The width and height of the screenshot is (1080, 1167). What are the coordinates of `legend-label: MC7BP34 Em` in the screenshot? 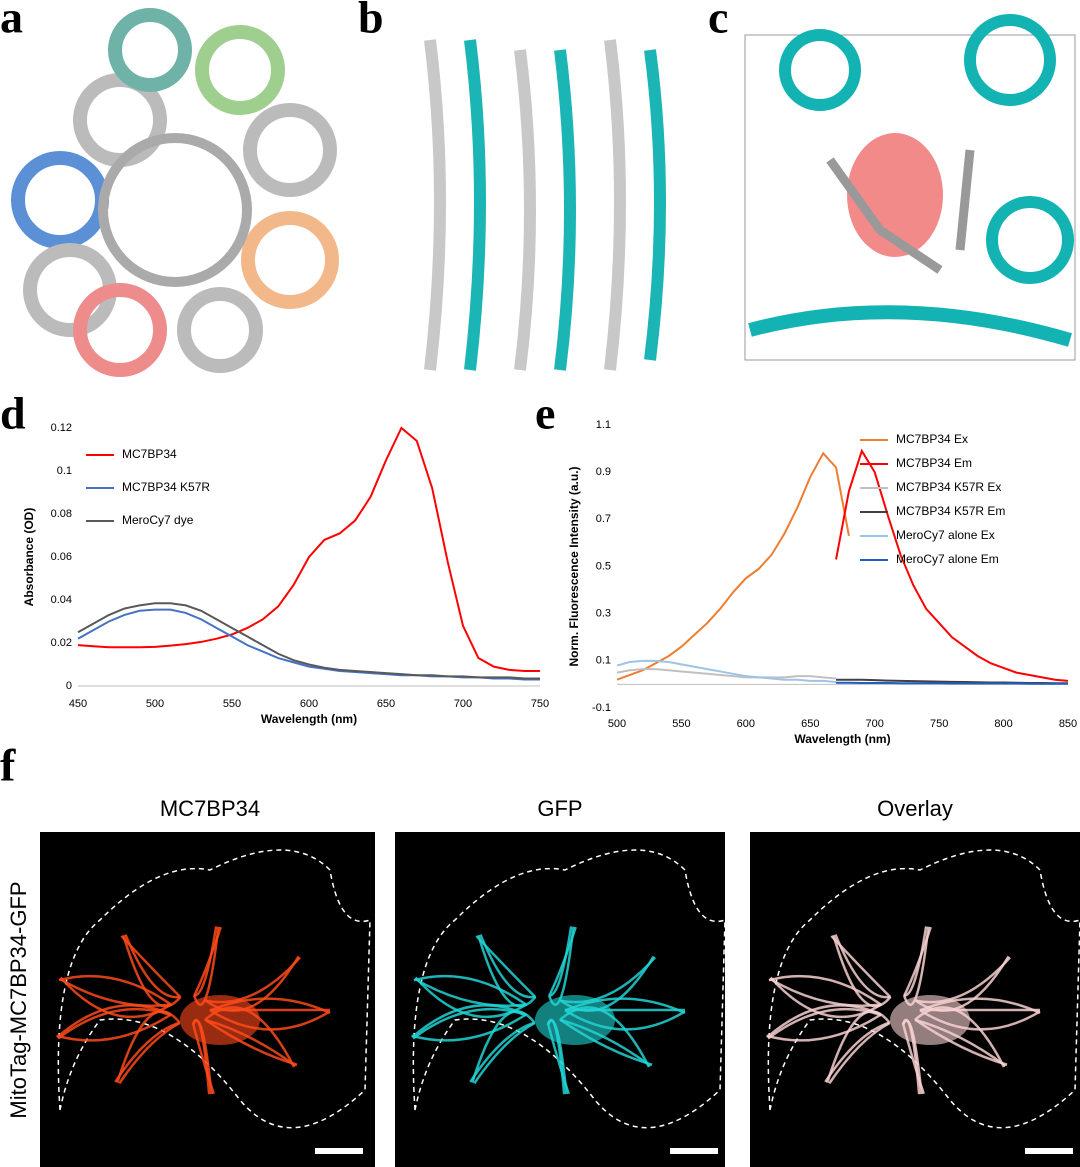 It's located at (934, 463).